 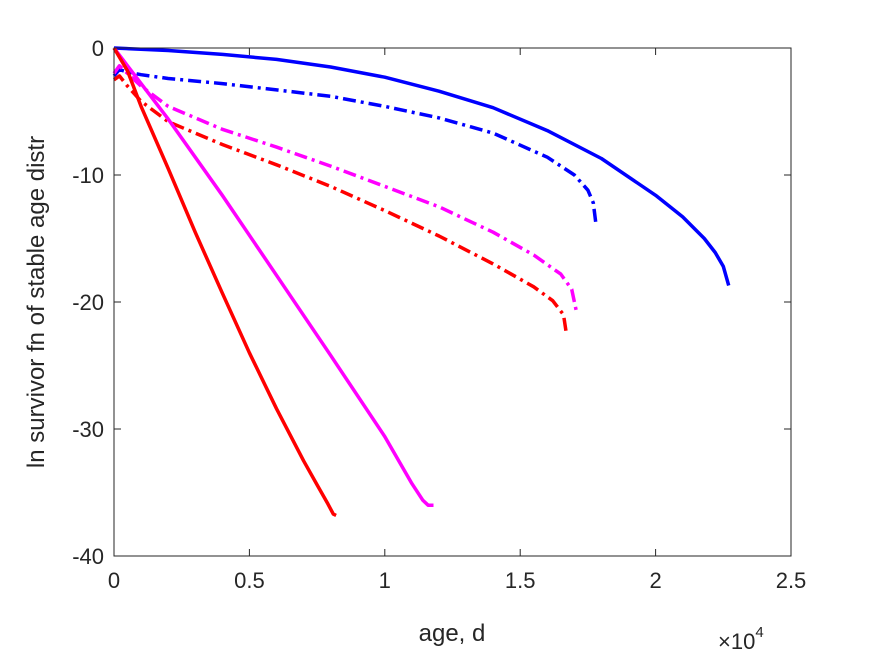 What do you see at coordinates (385, 580) in the screenshot?
I see `x-tick-label: 1` at bounding box center [385, 580].